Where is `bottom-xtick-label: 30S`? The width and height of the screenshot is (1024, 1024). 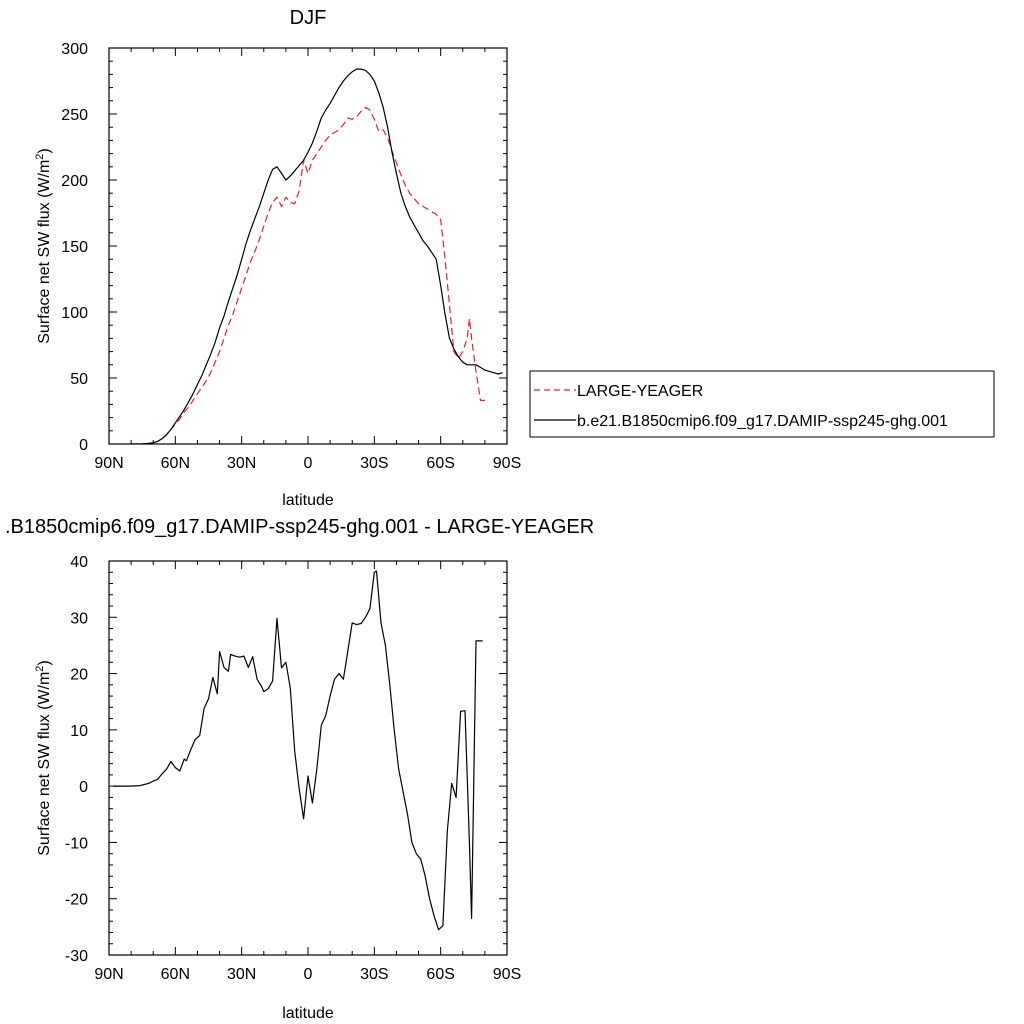
bottom-xtick-label: 30S is located at coordinates (374, 974).